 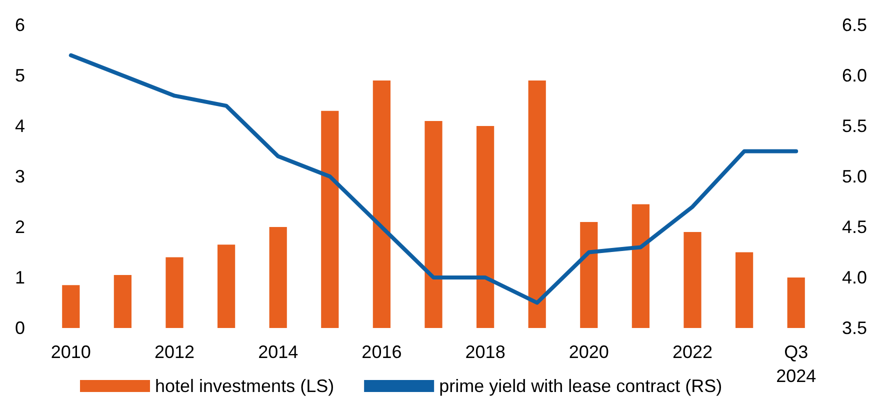 What do you see at coordinates (855, 278) in the screenshot?
I see `y2-tick-label: 4.0` at bounding box center [855, 278].